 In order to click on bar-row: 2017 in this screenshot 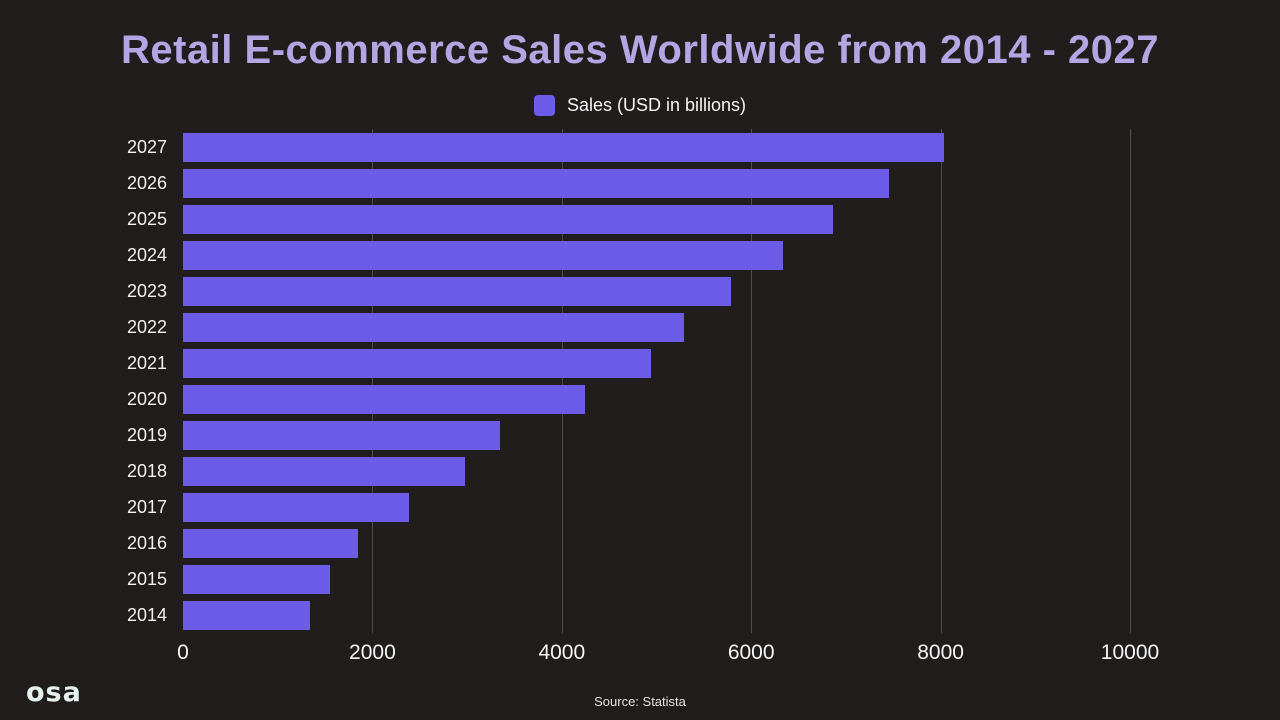, I will do `click(565, 507)`.